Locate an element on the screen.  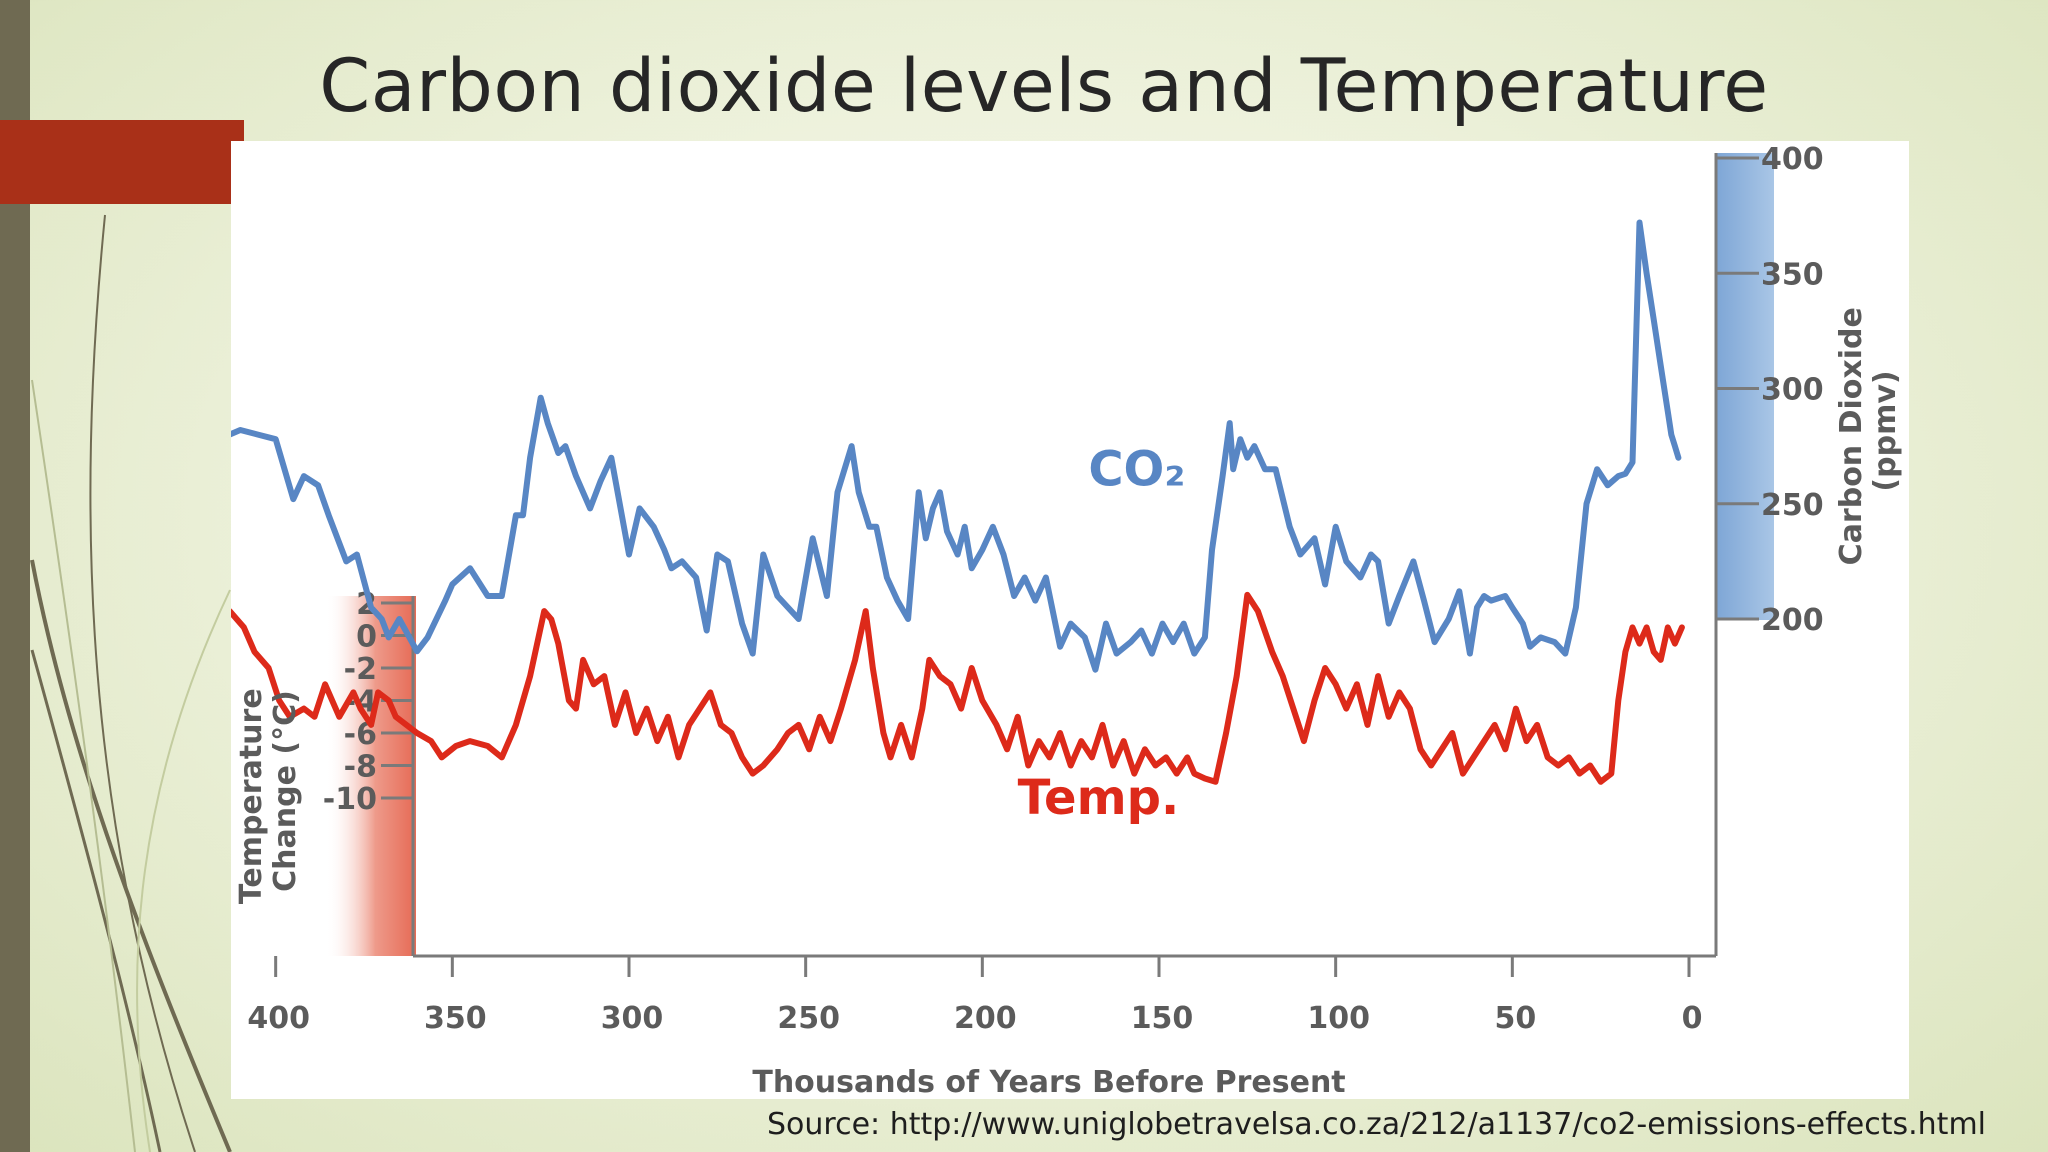
temperature-axis-band is located at coordinates (371, 776).